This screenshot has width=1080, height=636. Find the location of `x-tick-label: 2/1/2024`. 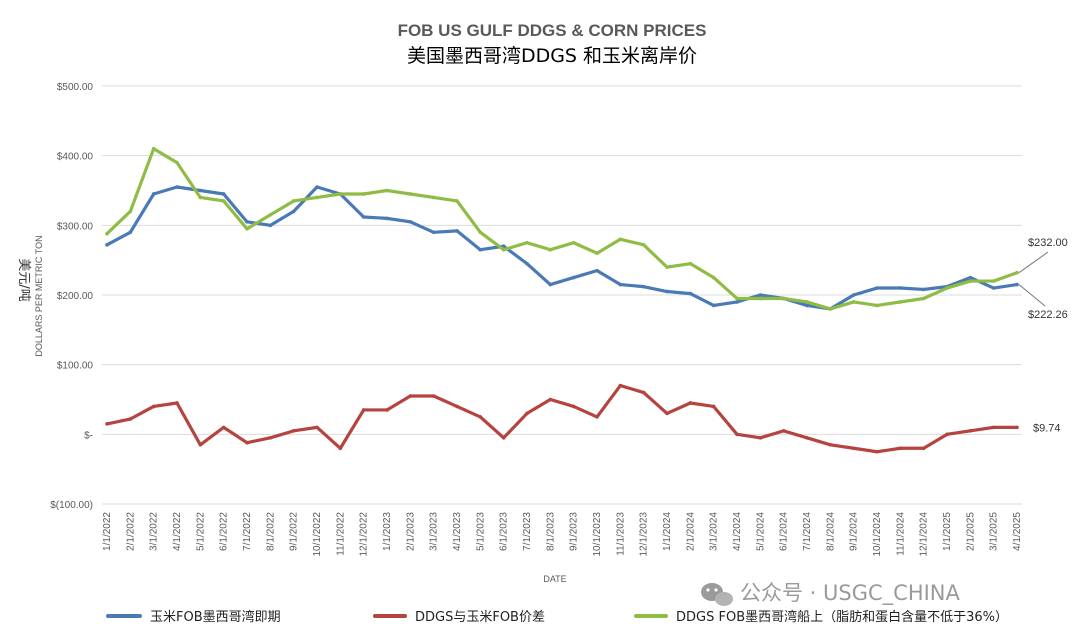

x-tick-label: 2/1/2024 is located at coordinates (690, 531).